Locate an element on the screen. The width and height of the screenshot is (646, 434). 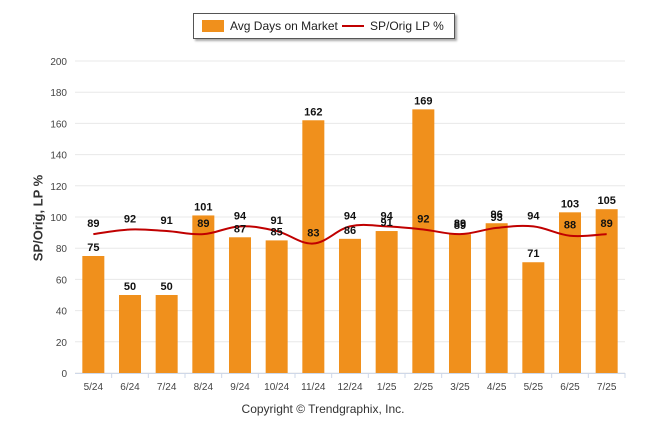
legend-item-bars: Avg Days on Market is located at coordinates (270, 26).